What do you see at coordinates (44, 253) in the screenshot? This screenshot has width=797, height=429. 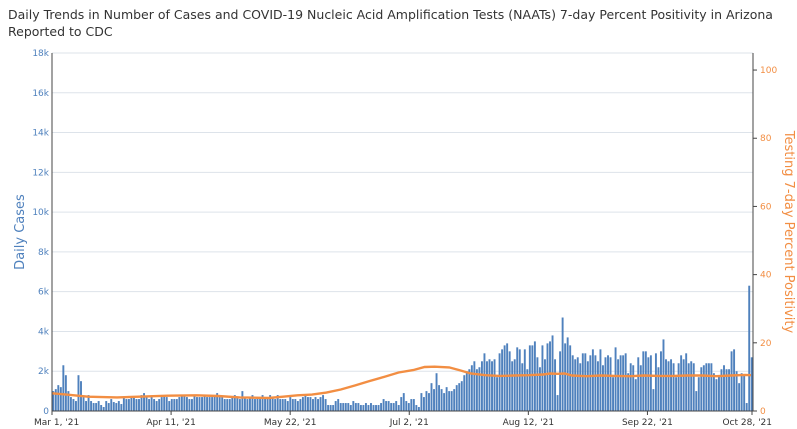 I see `left-tick-label: 8k` at bounding box center [44, 253].